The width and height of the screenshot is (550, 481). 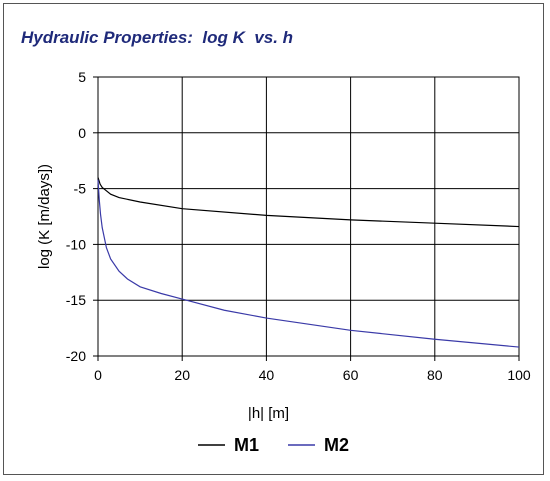 What do you see at coordinates (435, 375) in the screenshot?
I see `x-tick-label: 80` at bounding box center [435, 375].